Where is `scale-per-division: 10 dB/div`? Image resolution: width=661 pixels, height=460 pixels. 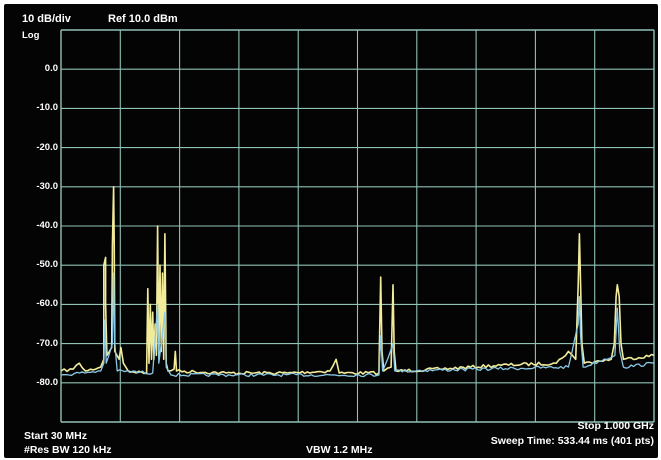 scale-per-division: 10 dB/div is located at coordinates (46, 19).